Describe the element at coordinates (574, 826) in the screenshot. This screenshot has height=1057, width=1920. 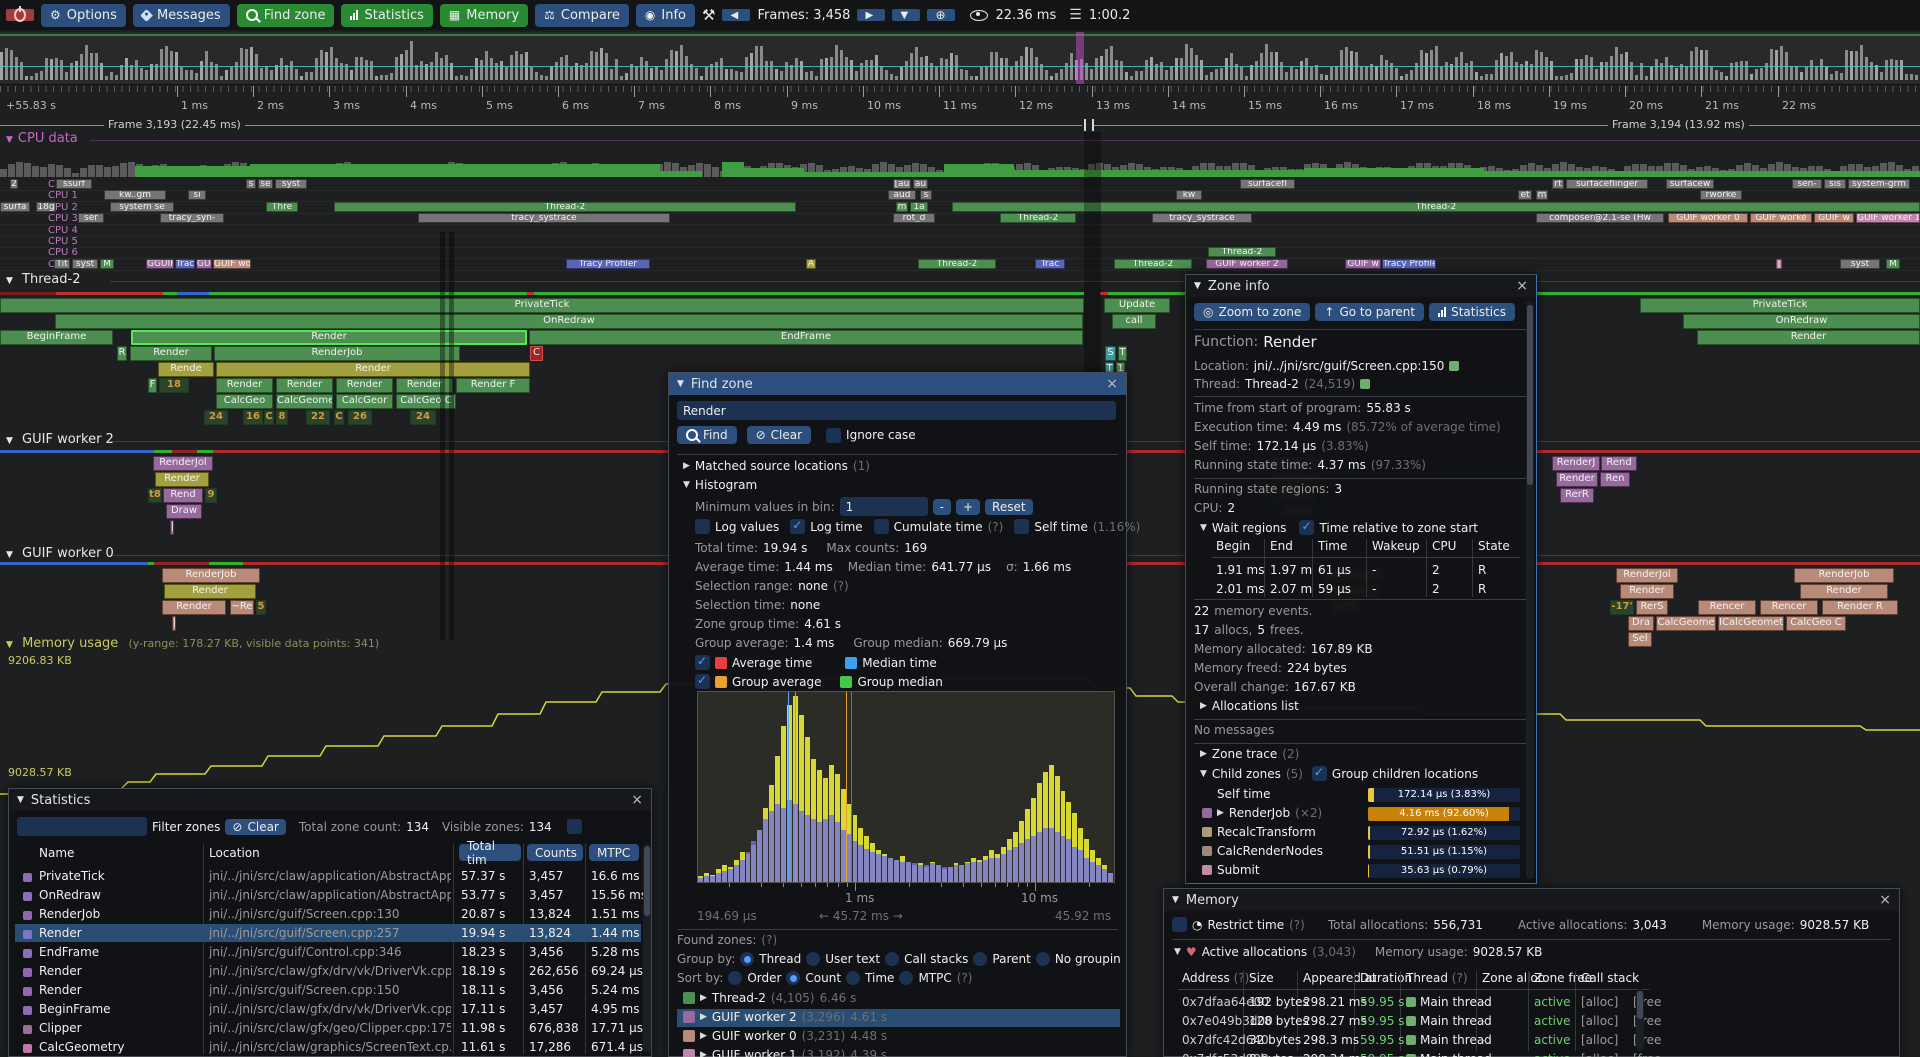
I see `limit-range-checkbox` at that location.